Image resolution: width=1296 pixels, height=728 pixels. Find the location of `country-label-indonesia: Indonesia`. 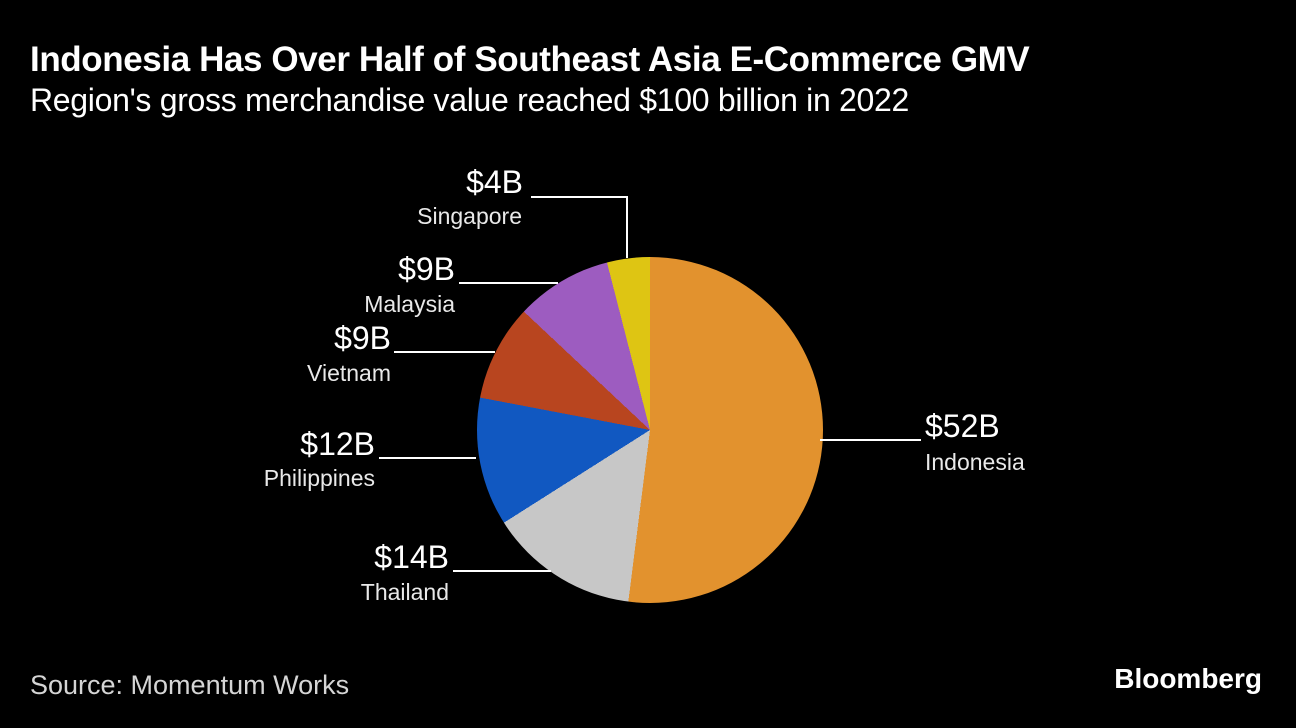

country-label-indonesia: Indonesia is located at coordinates (975, 462).